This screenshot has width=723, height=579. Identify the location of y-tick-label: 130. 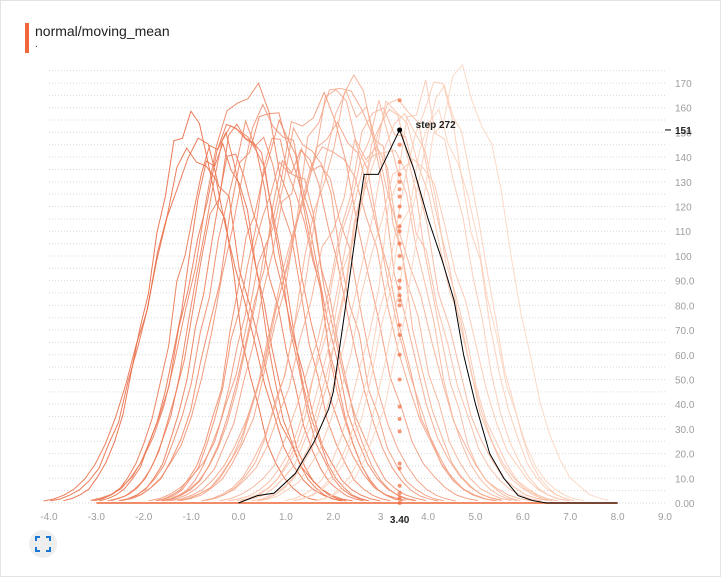
(683, 183).